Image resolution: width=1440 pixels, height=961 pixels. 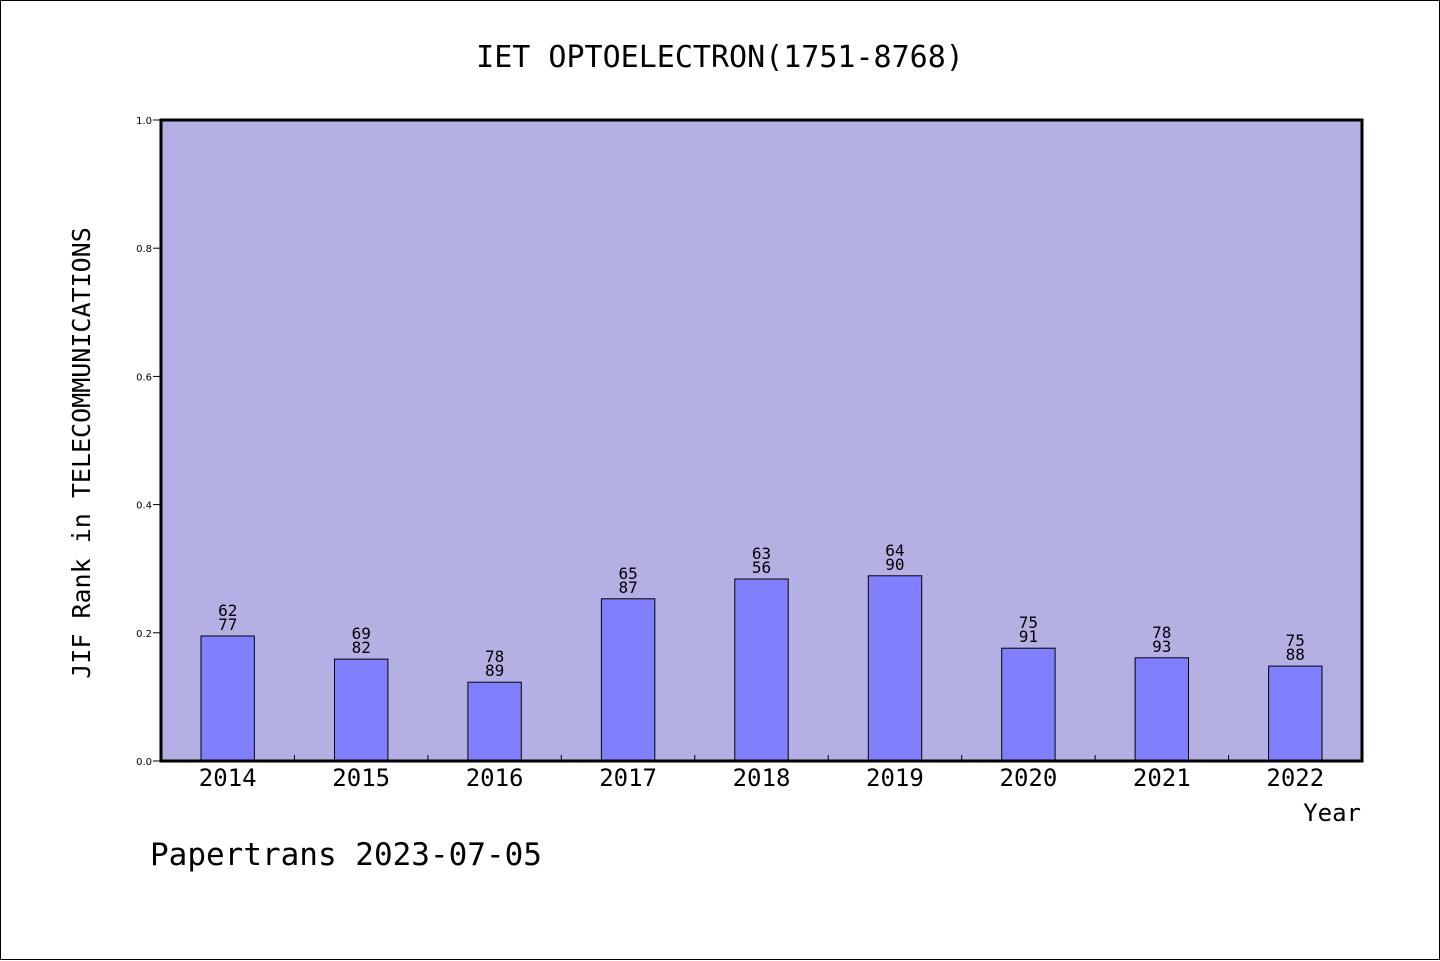 I want to click on y-axis-label: JIF Rank in TELECOMMUNICATIONS, so click(x=81, y=453).